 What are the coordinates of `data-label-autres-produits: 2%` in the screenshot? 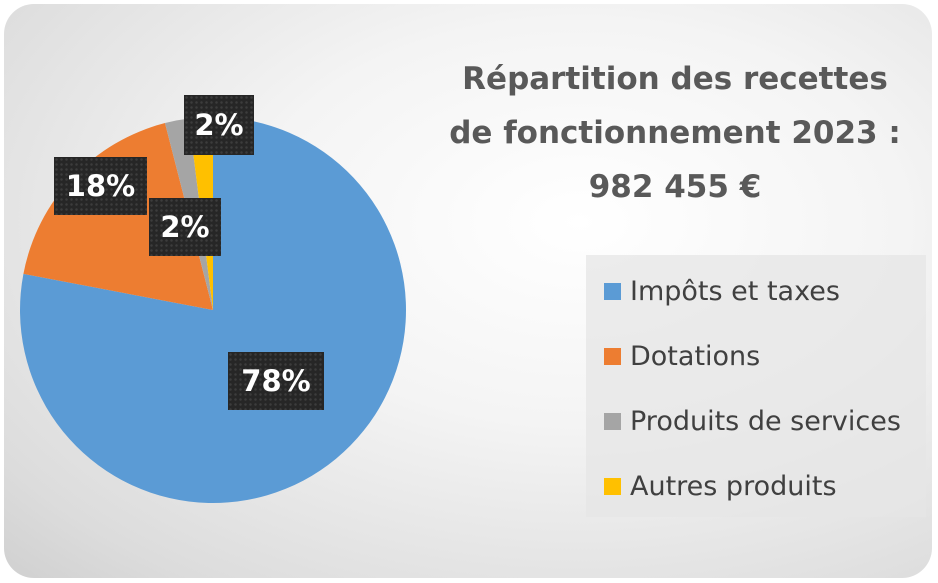 It's located at (219, 125).